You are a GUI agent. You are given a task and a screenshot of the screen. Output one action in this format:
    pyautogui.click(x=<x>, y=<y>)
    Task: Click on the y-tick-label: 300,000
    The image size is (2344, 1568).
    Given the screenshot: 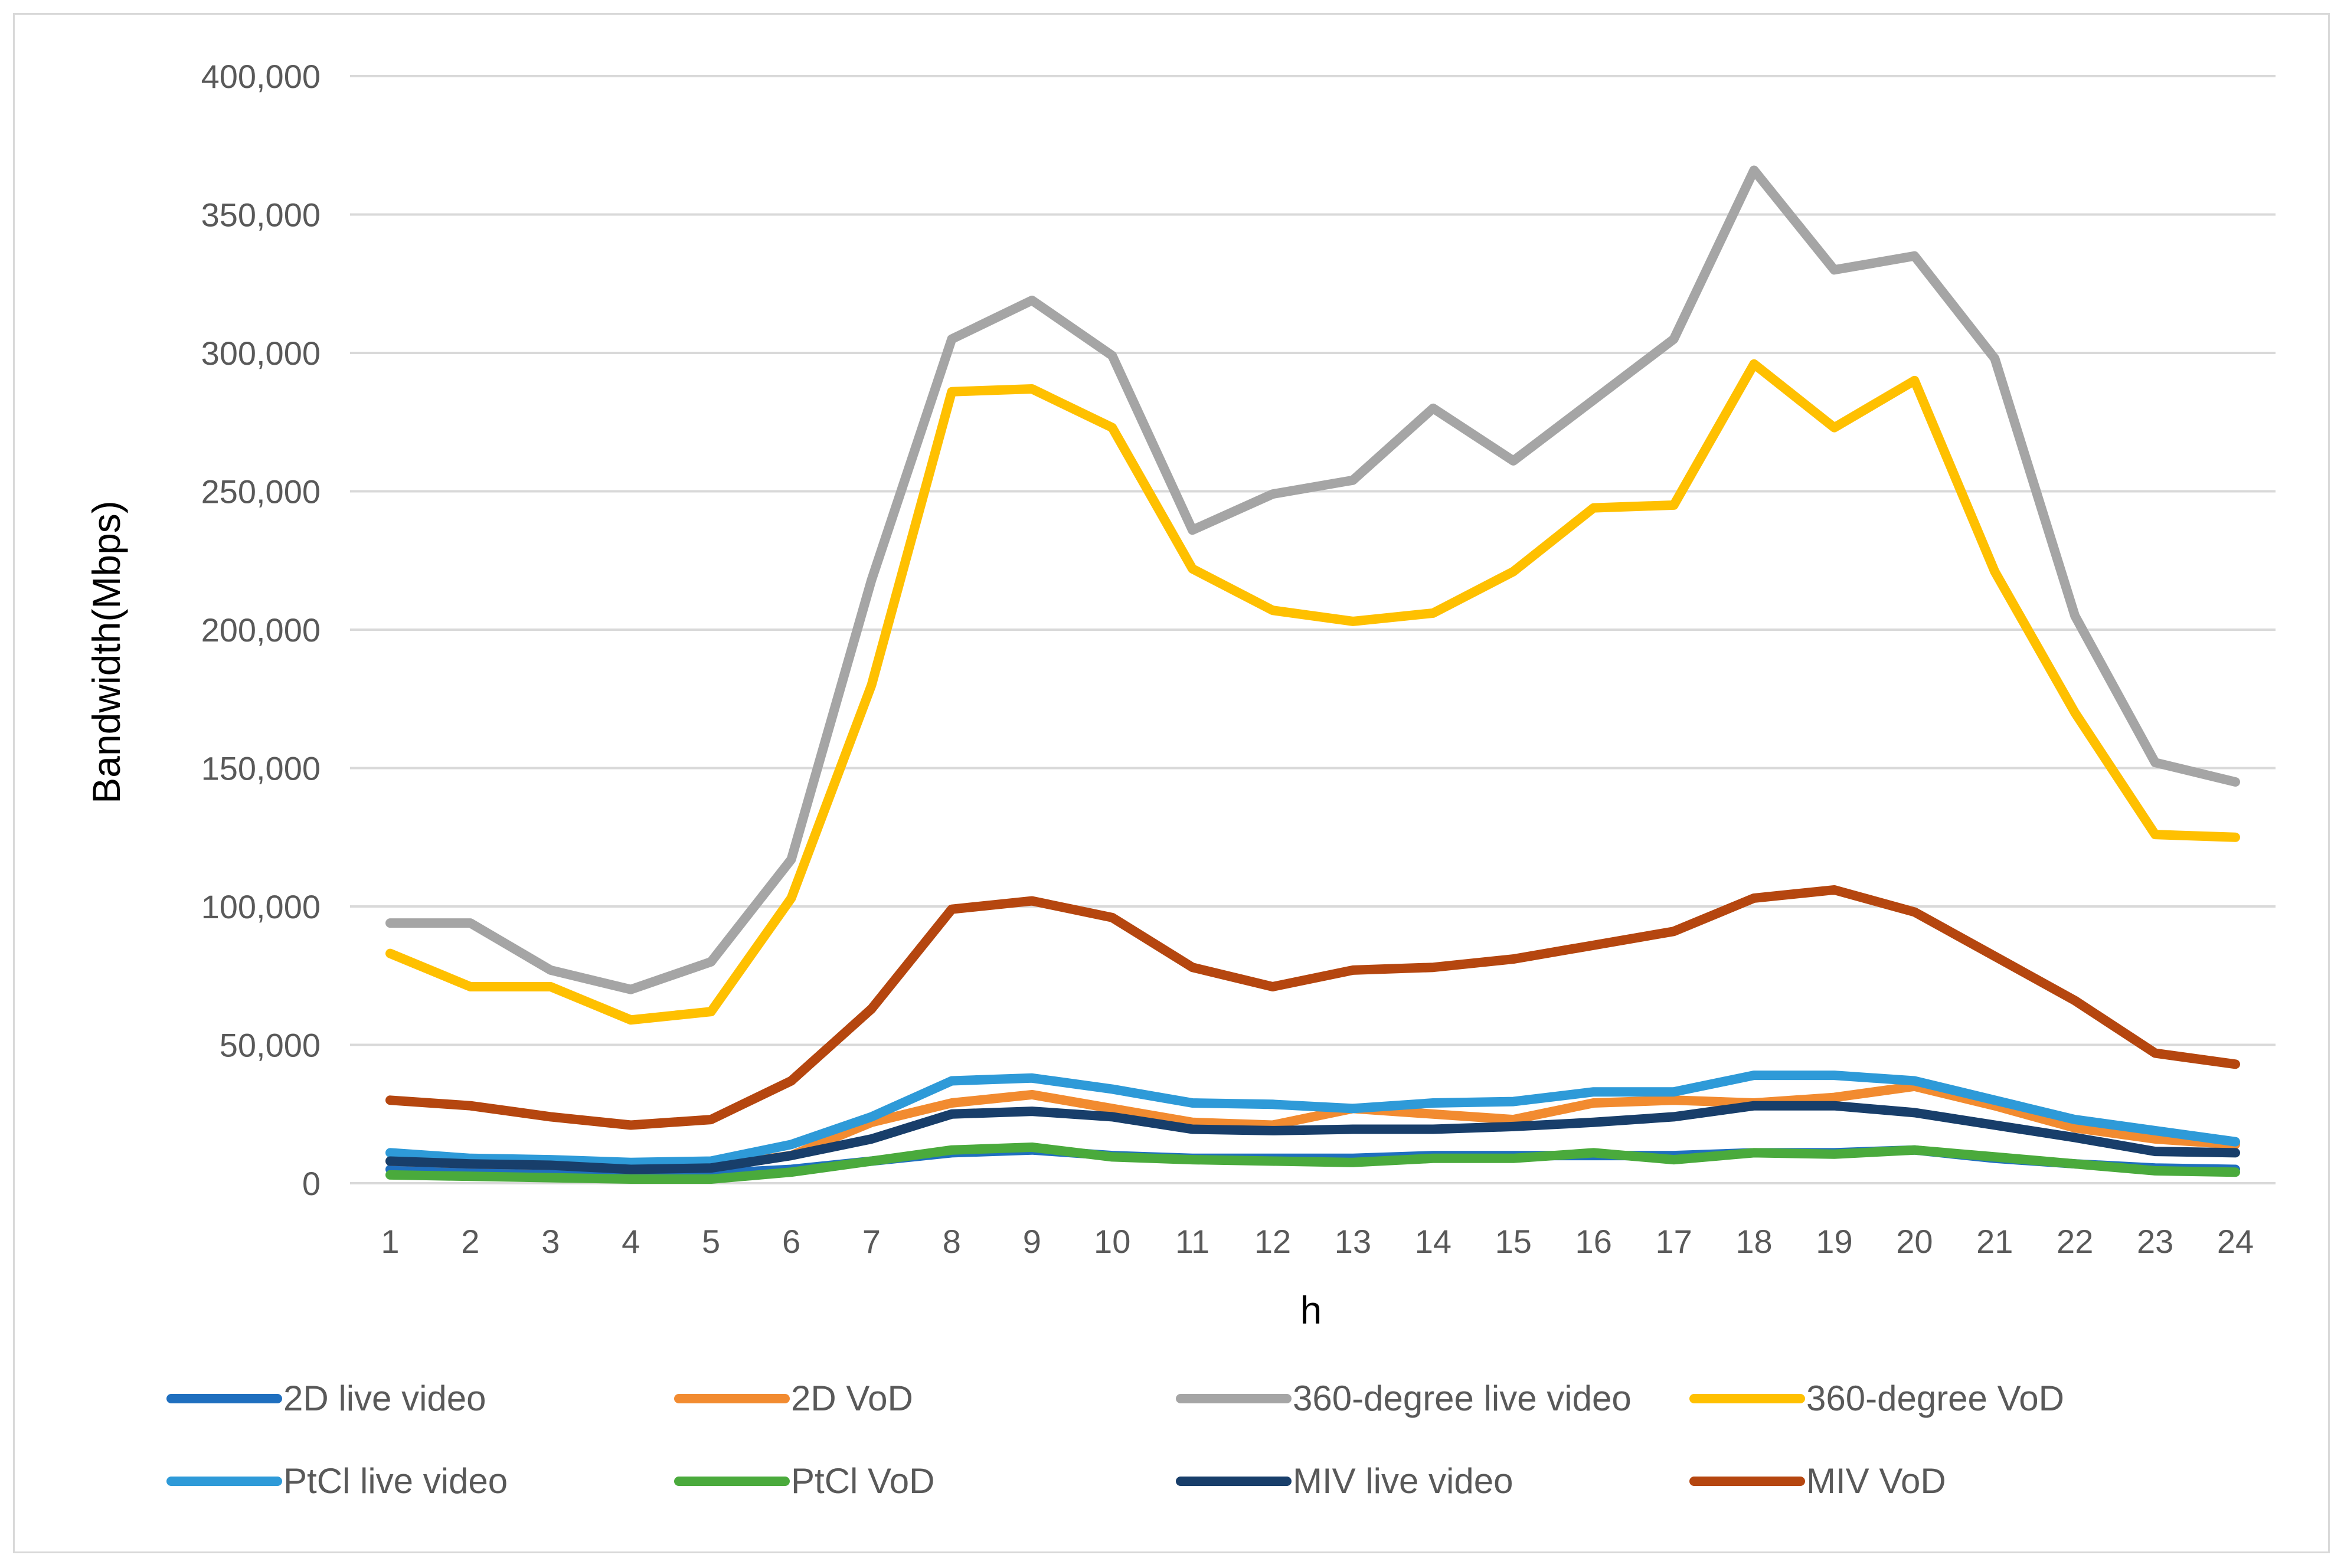 What is the action you would take?
    pyautogui.click(x=261, y=353)
    